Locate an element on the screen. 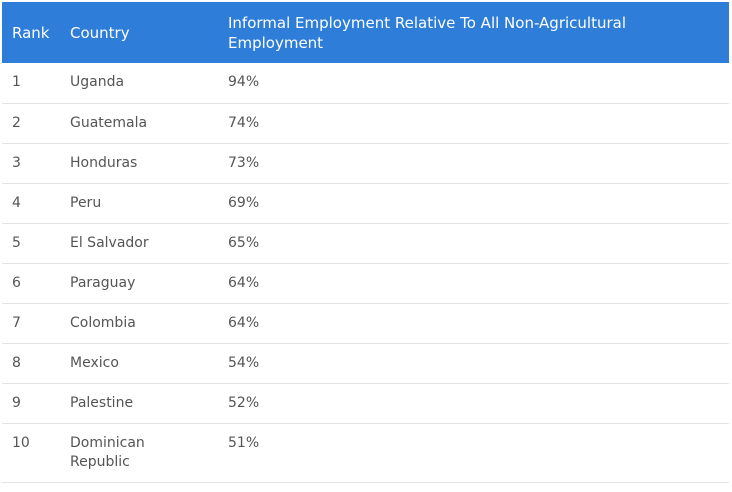  cell-value: 51% is located at coordinates (473, 453).